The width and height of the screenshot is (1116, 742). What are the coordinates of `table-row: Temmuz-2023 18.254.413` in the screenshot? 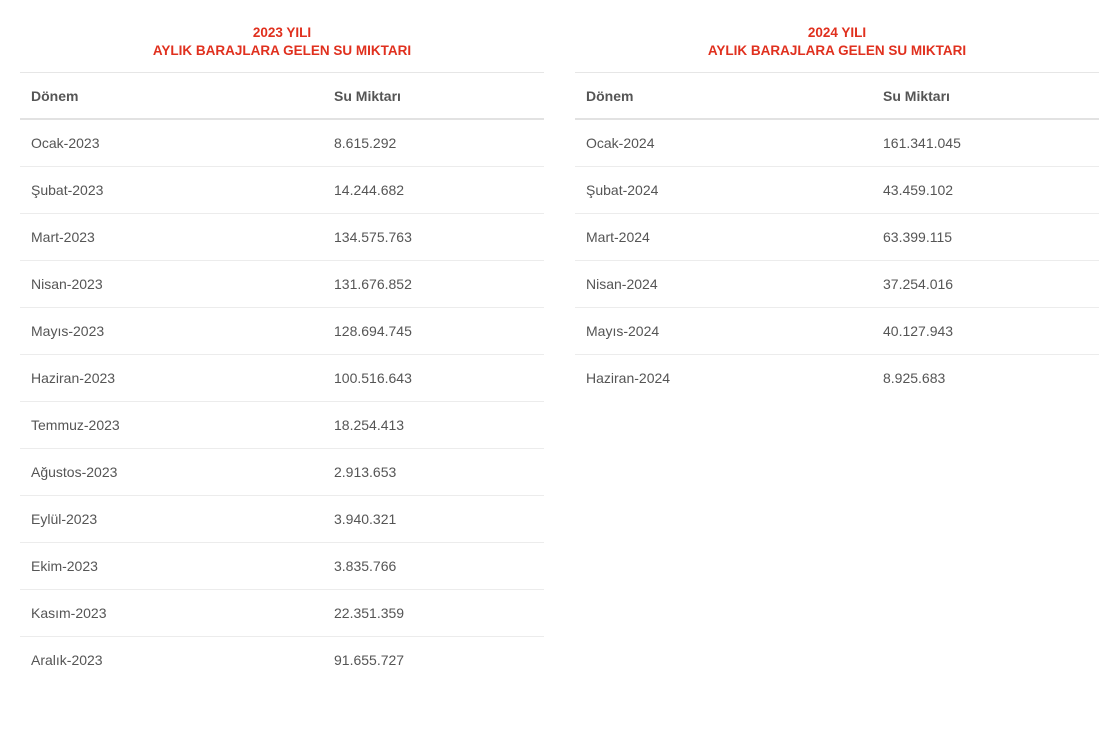 It's located at (282, 425).